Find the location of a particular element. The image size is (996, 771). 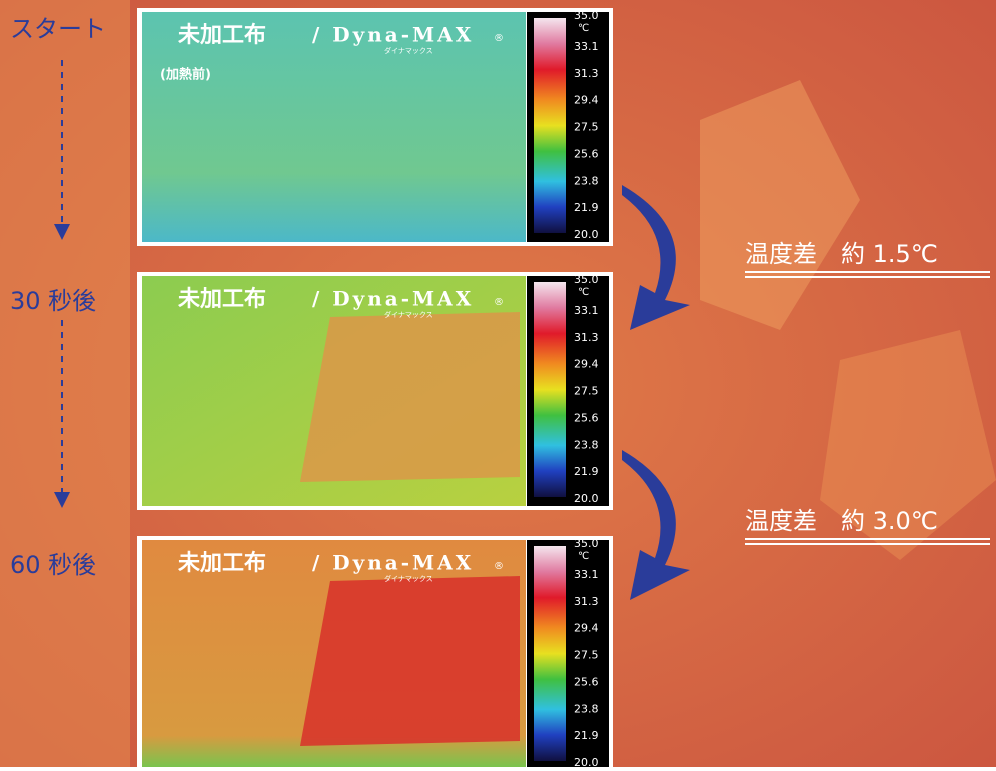

temperature-difference: 温度差 約 3.0℃ is located at coordinates (841, 521).